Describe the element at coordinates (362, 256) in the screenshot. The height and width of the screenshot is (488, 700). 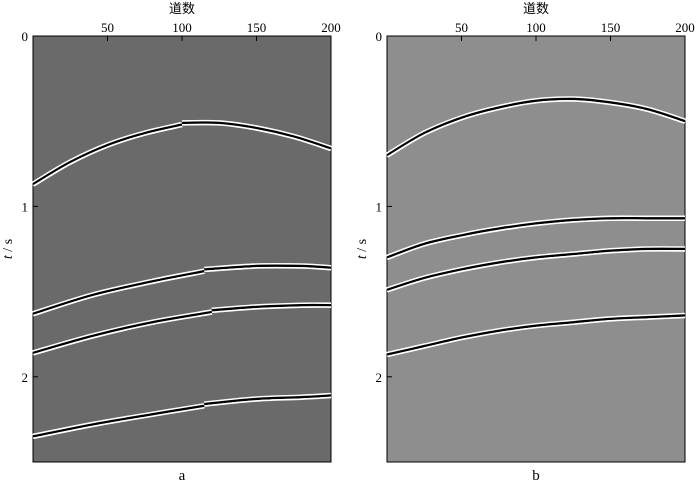
I see `y-axis-variable-b: t` at that location.